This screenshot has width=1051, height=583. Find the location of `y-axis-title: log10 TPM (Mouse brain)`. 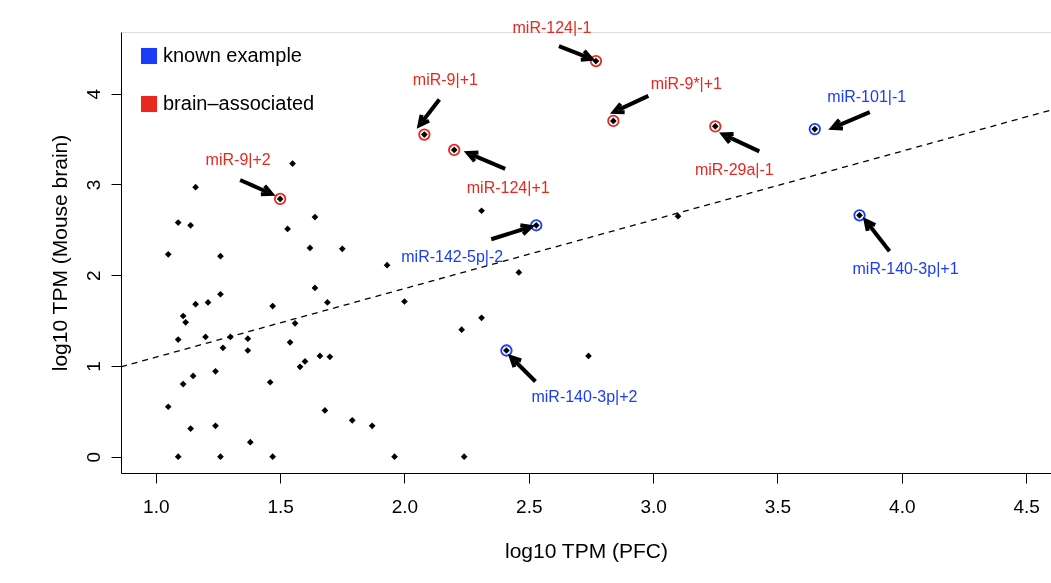

y-axis-title: log10 TPM (Mouse brain) is located at coordinates (59, 253).